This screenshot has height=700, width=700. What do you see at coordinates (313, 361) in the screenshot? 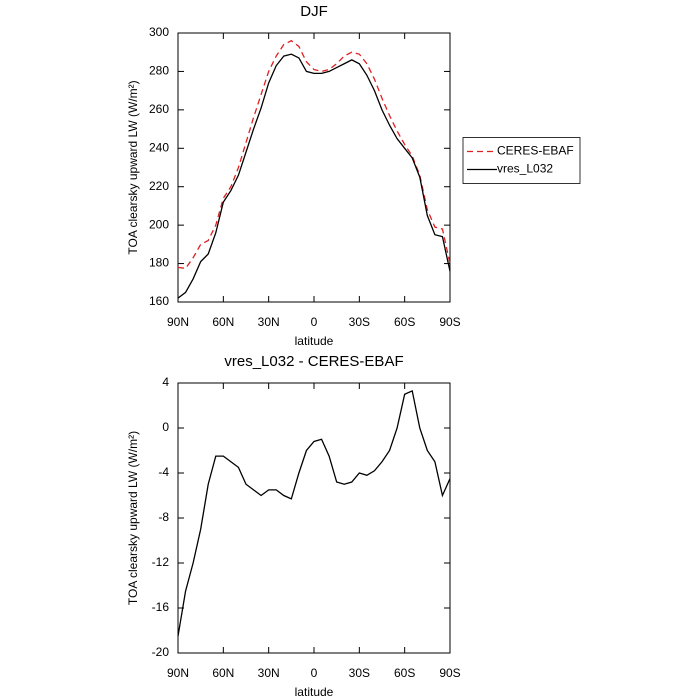
I see `chart-title: vres_L032 - CERES-EBAF` at bounding box center [313, 361].